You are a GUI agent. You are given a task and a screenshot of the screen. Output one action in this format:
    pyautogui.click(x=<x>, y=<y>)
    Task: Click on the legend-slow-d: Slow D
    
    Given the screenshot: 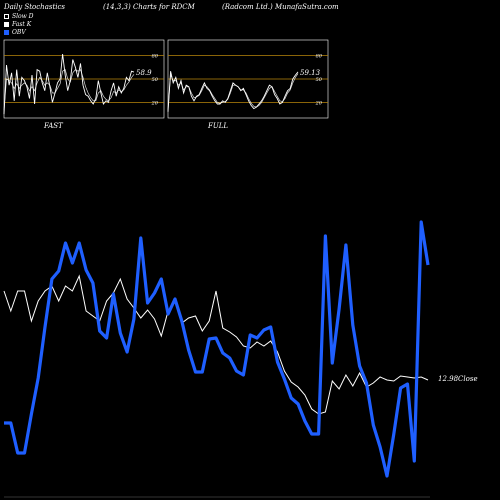 What is the action you would take?
    pyautogui.click(x=19, y=16)
    